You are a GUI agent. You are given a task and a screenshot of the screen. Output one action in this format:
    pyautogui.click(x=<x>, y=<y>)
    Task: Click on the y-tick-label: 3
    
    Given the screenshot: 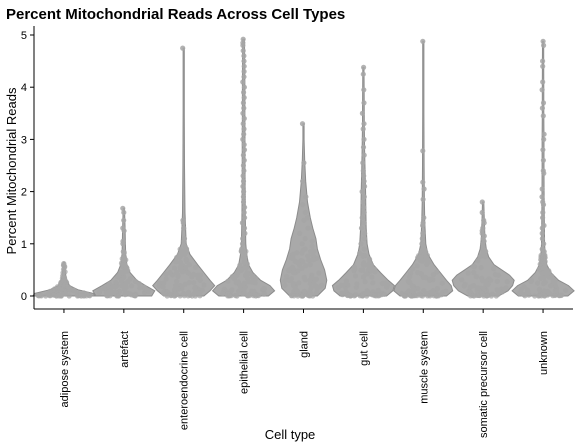 What is the action you would take?
    pyautogui.click(x=24, y=140)
    